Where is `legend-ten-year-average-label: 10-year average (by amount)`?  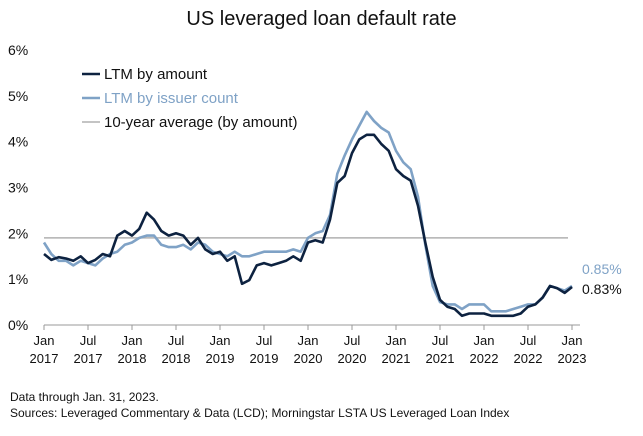
legend-ten-year-average-label: 10-year average (by amount) is located at coordinates (200, 122).